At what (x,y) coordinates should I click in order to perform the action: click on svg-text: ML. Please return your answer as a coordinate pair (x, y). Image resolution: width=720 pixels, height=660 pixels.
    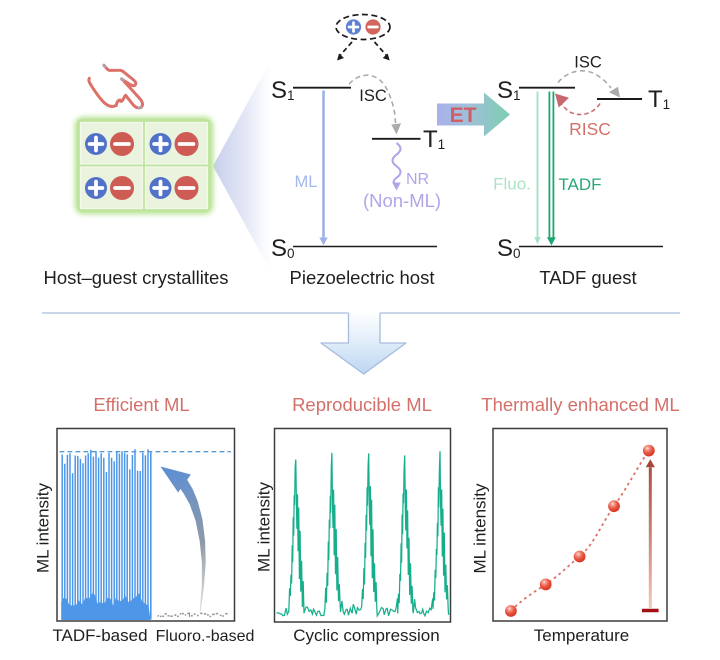
    Looking at the image, I should click on (306, 182).